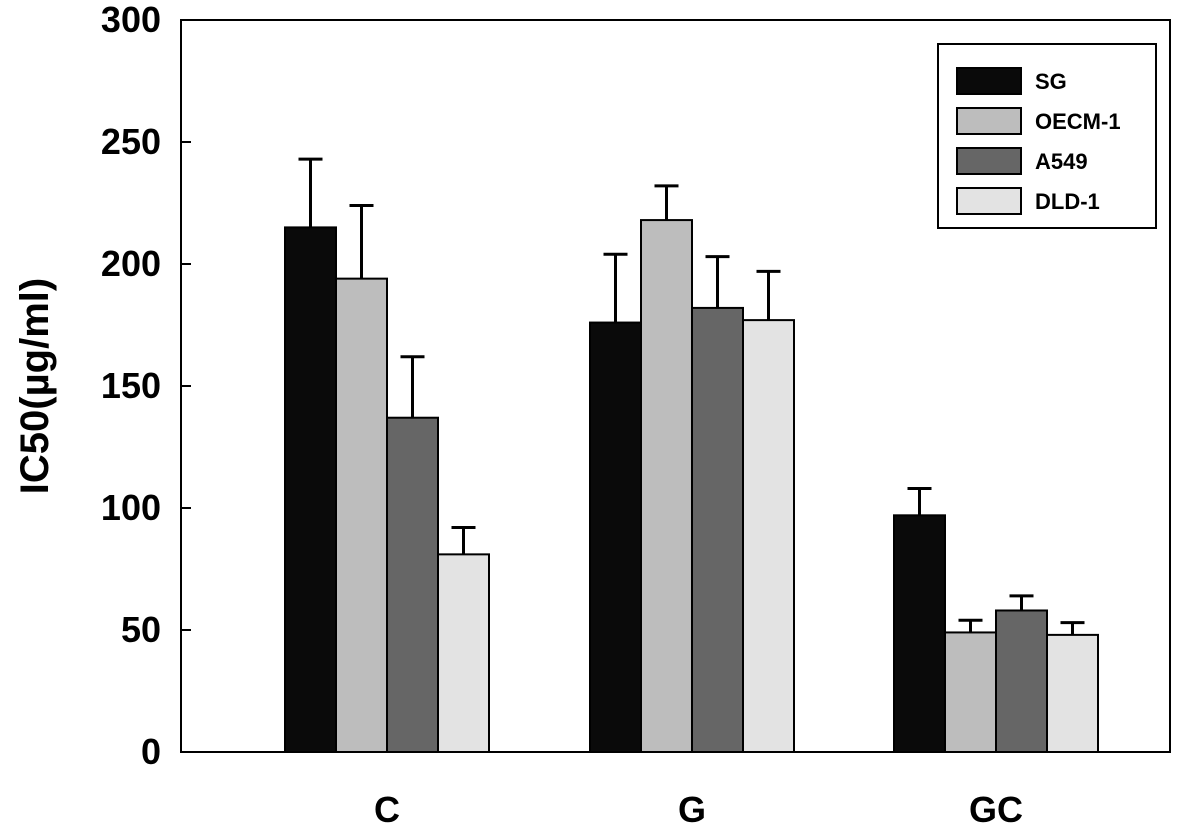 This screenshot has height=831, width=1200. What do you see at coordinates (310, 489) in the screenshot?
I see `bar-sg-c` at bounding box center [310, 489].